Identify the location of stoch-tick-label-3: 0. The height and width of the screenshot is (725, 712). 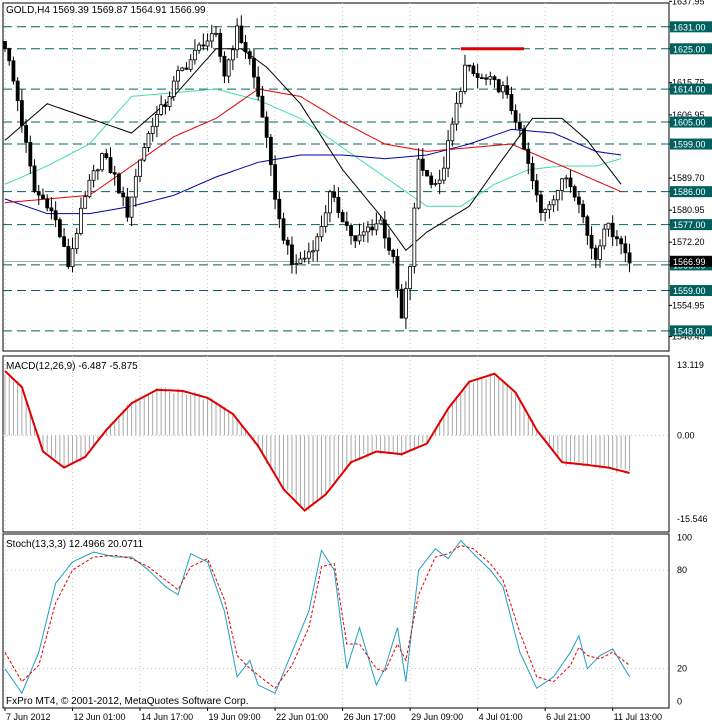
(679, 701).